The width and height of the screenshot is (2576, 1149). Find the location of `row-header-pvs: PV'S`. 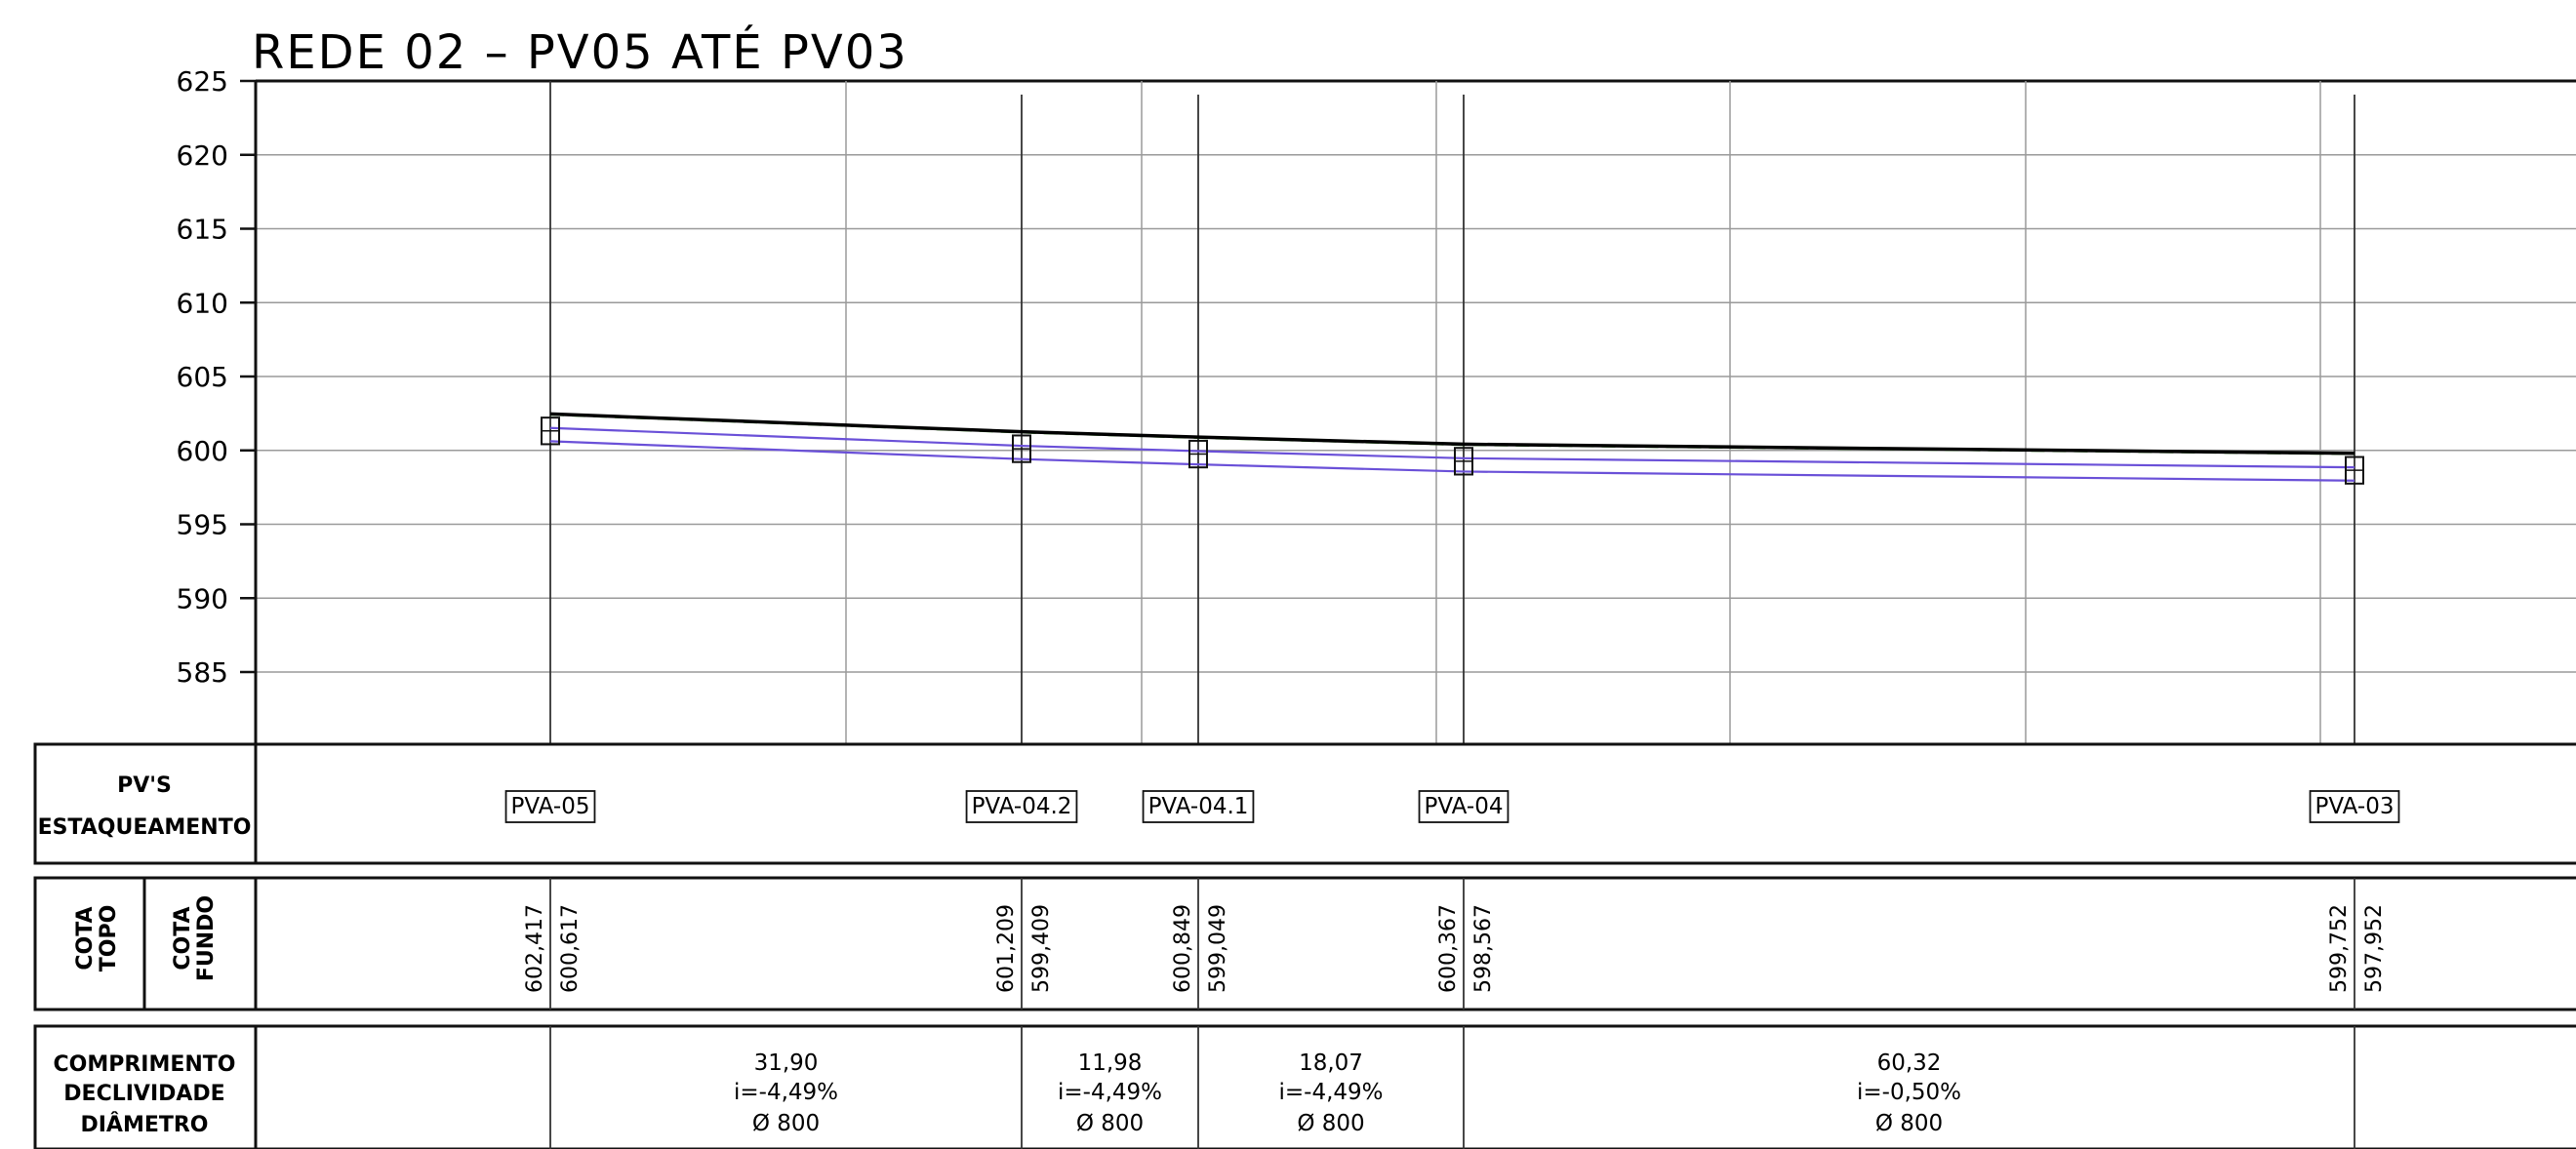

row-header-pvs: PV'S is located at coordinates (144, 785).